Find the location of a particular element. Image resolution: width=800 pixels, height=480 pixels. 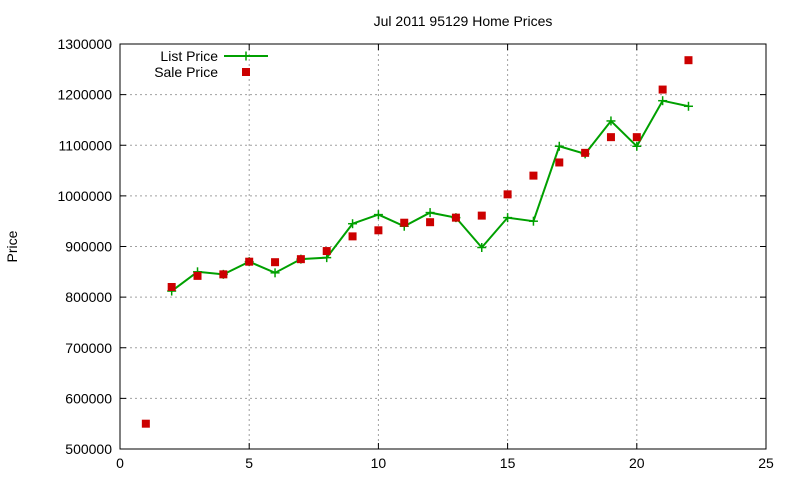

legend-label: Sale Price is located at coordinates (186, 72).